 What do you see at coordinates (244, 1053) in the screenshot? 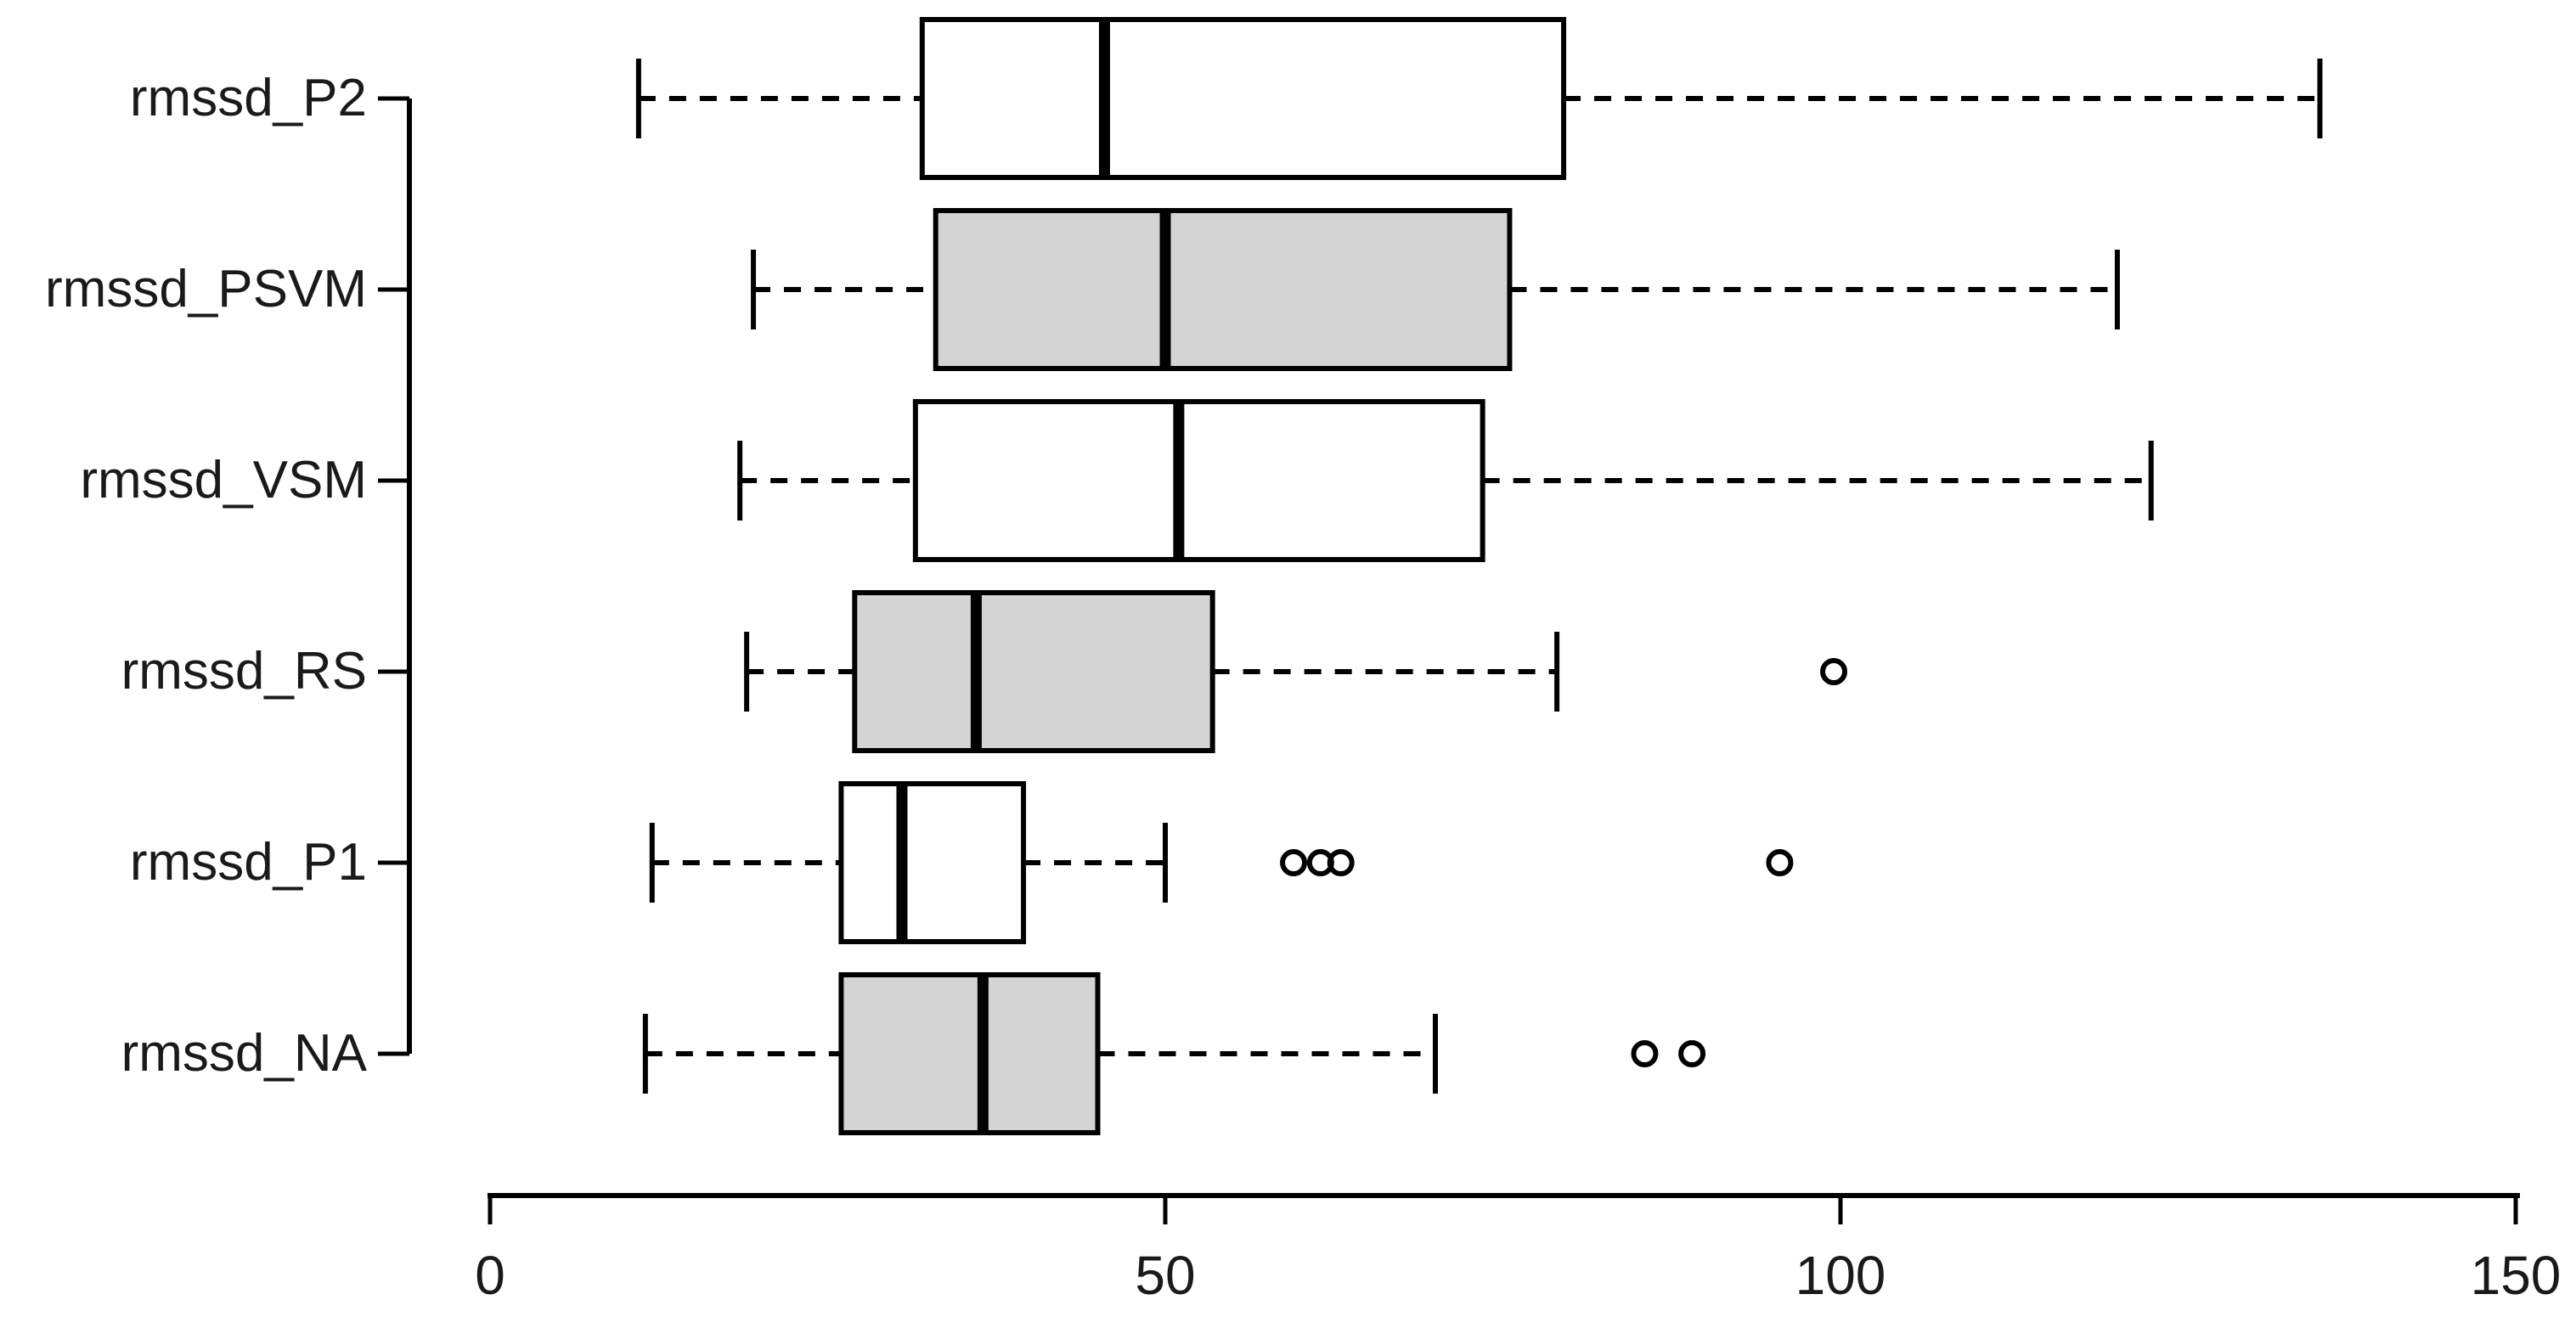
I see `category-label-rmssd-na: rmssd_NA` at bounding box center [244, 1053].